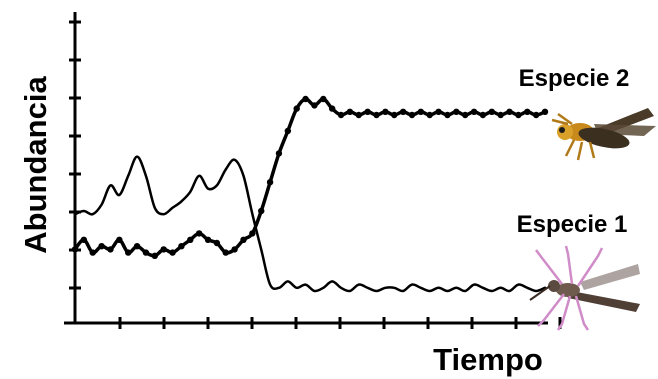  I want to click on wasp-icon, so click(603, 134).